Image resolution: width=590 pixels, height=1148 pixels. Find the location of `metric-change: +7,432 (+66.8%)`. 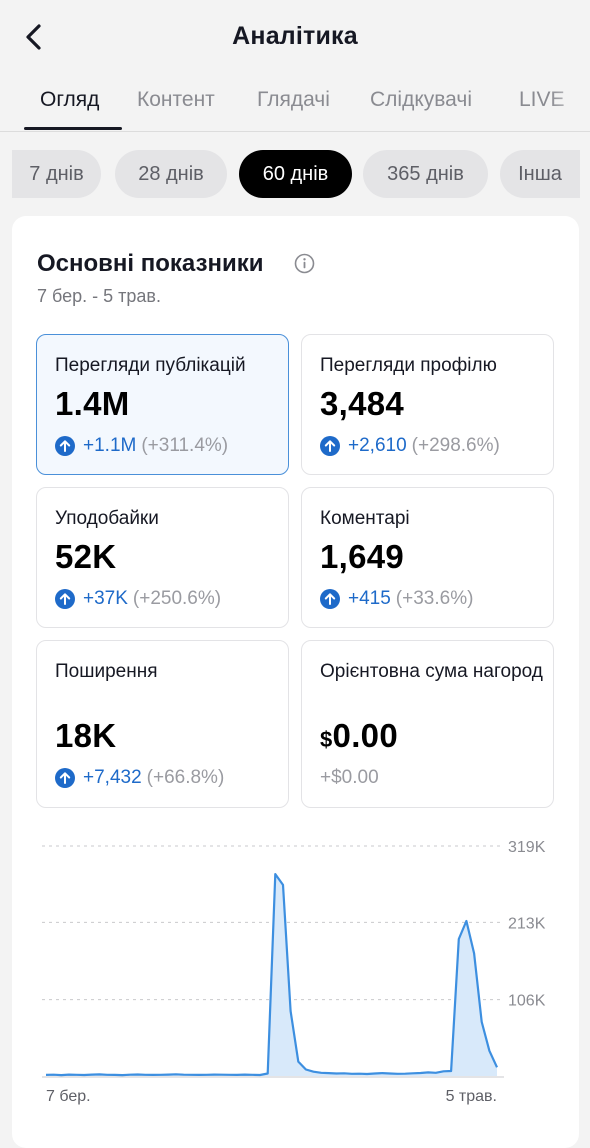

metric-change: +7,432 (+66.8%) is located at coordinates (139, 778).